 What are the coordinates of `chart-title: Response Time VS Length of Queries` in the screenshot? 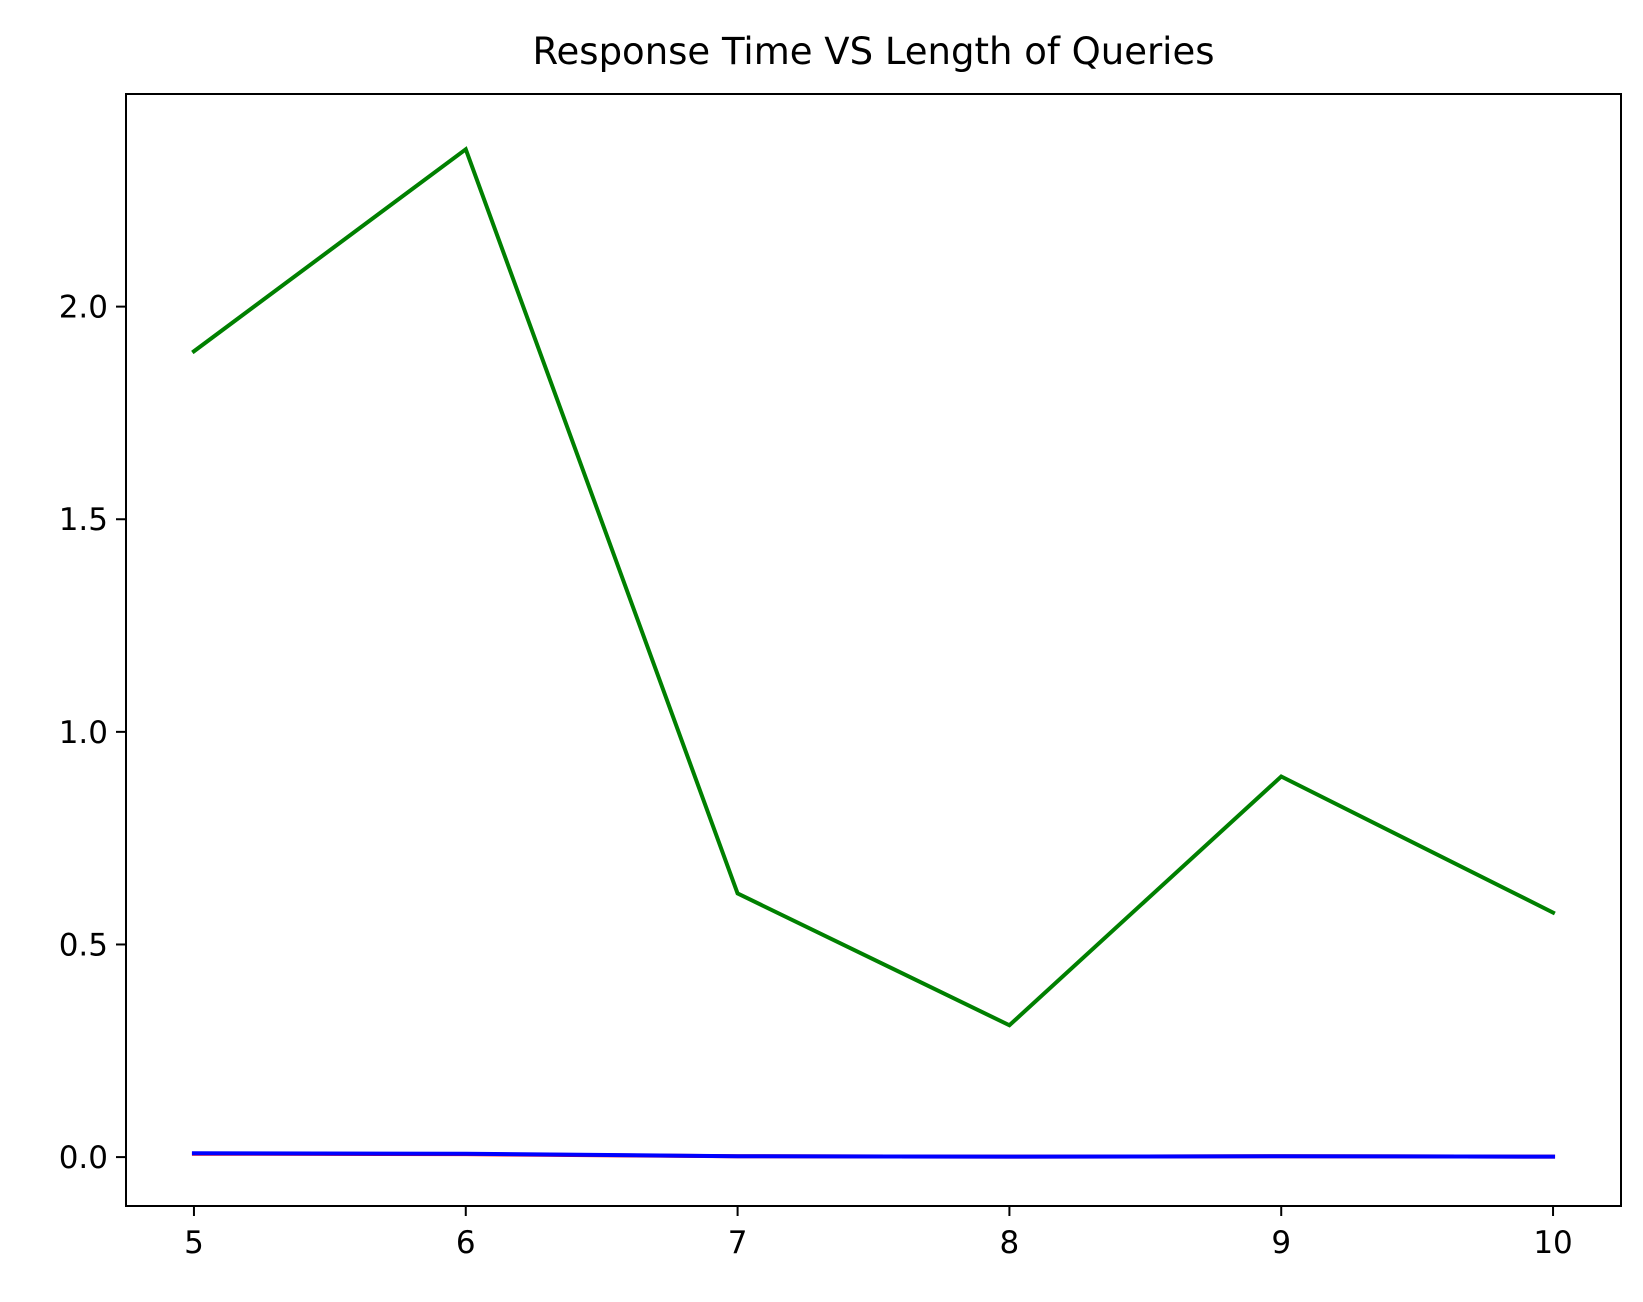 It's located at (873, 51).